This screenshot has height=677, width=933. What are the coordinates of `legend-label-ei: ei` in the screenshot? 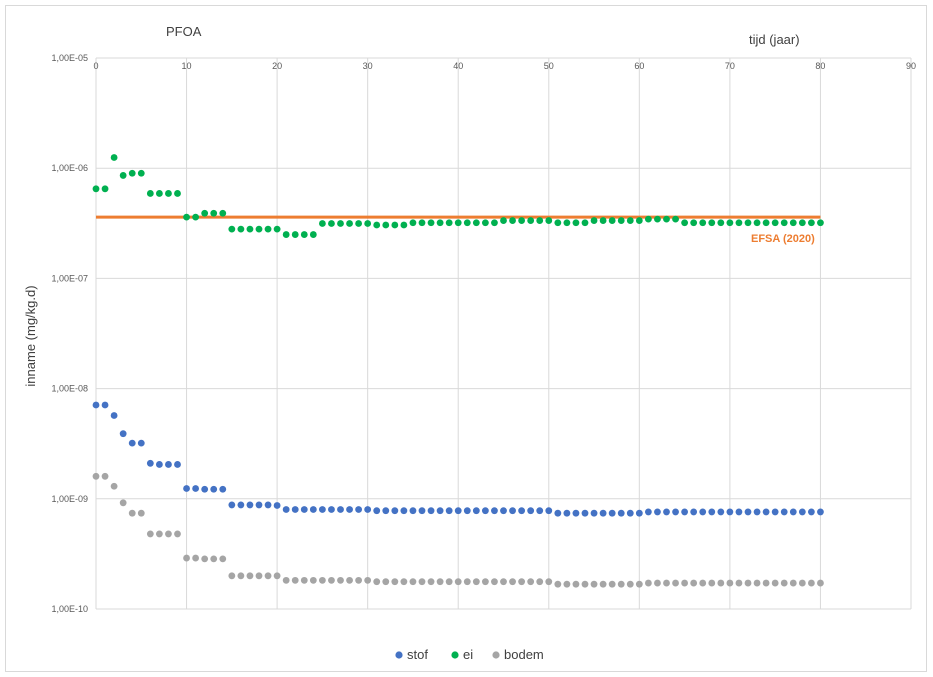 It's located at (468, 654).